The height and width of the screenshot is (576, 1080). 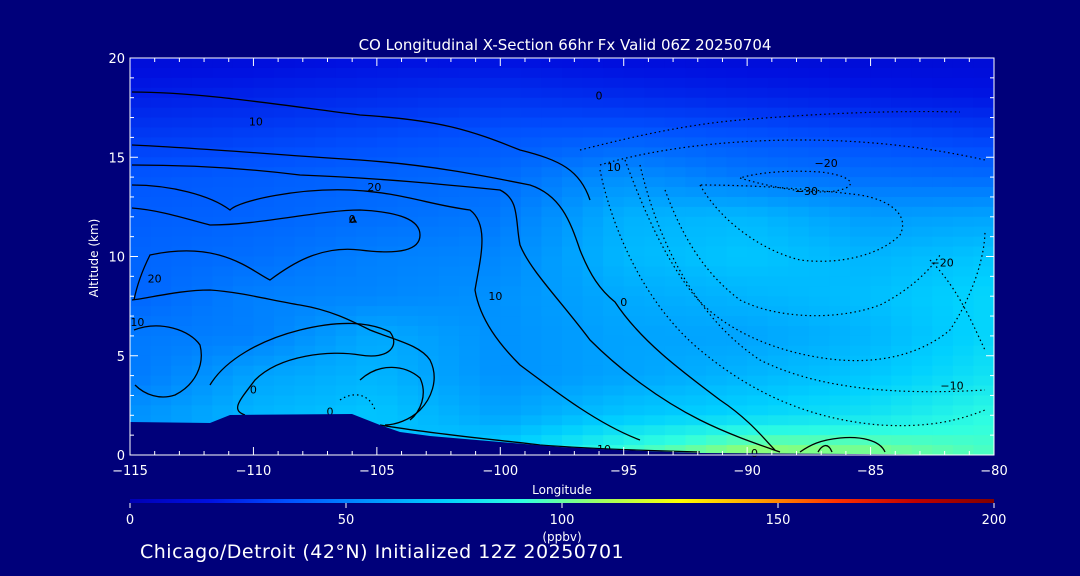 What do you see at coordinates (540, 438) in the screenshot?
I see `contour-line-solid` at bounding box center [540, 438].